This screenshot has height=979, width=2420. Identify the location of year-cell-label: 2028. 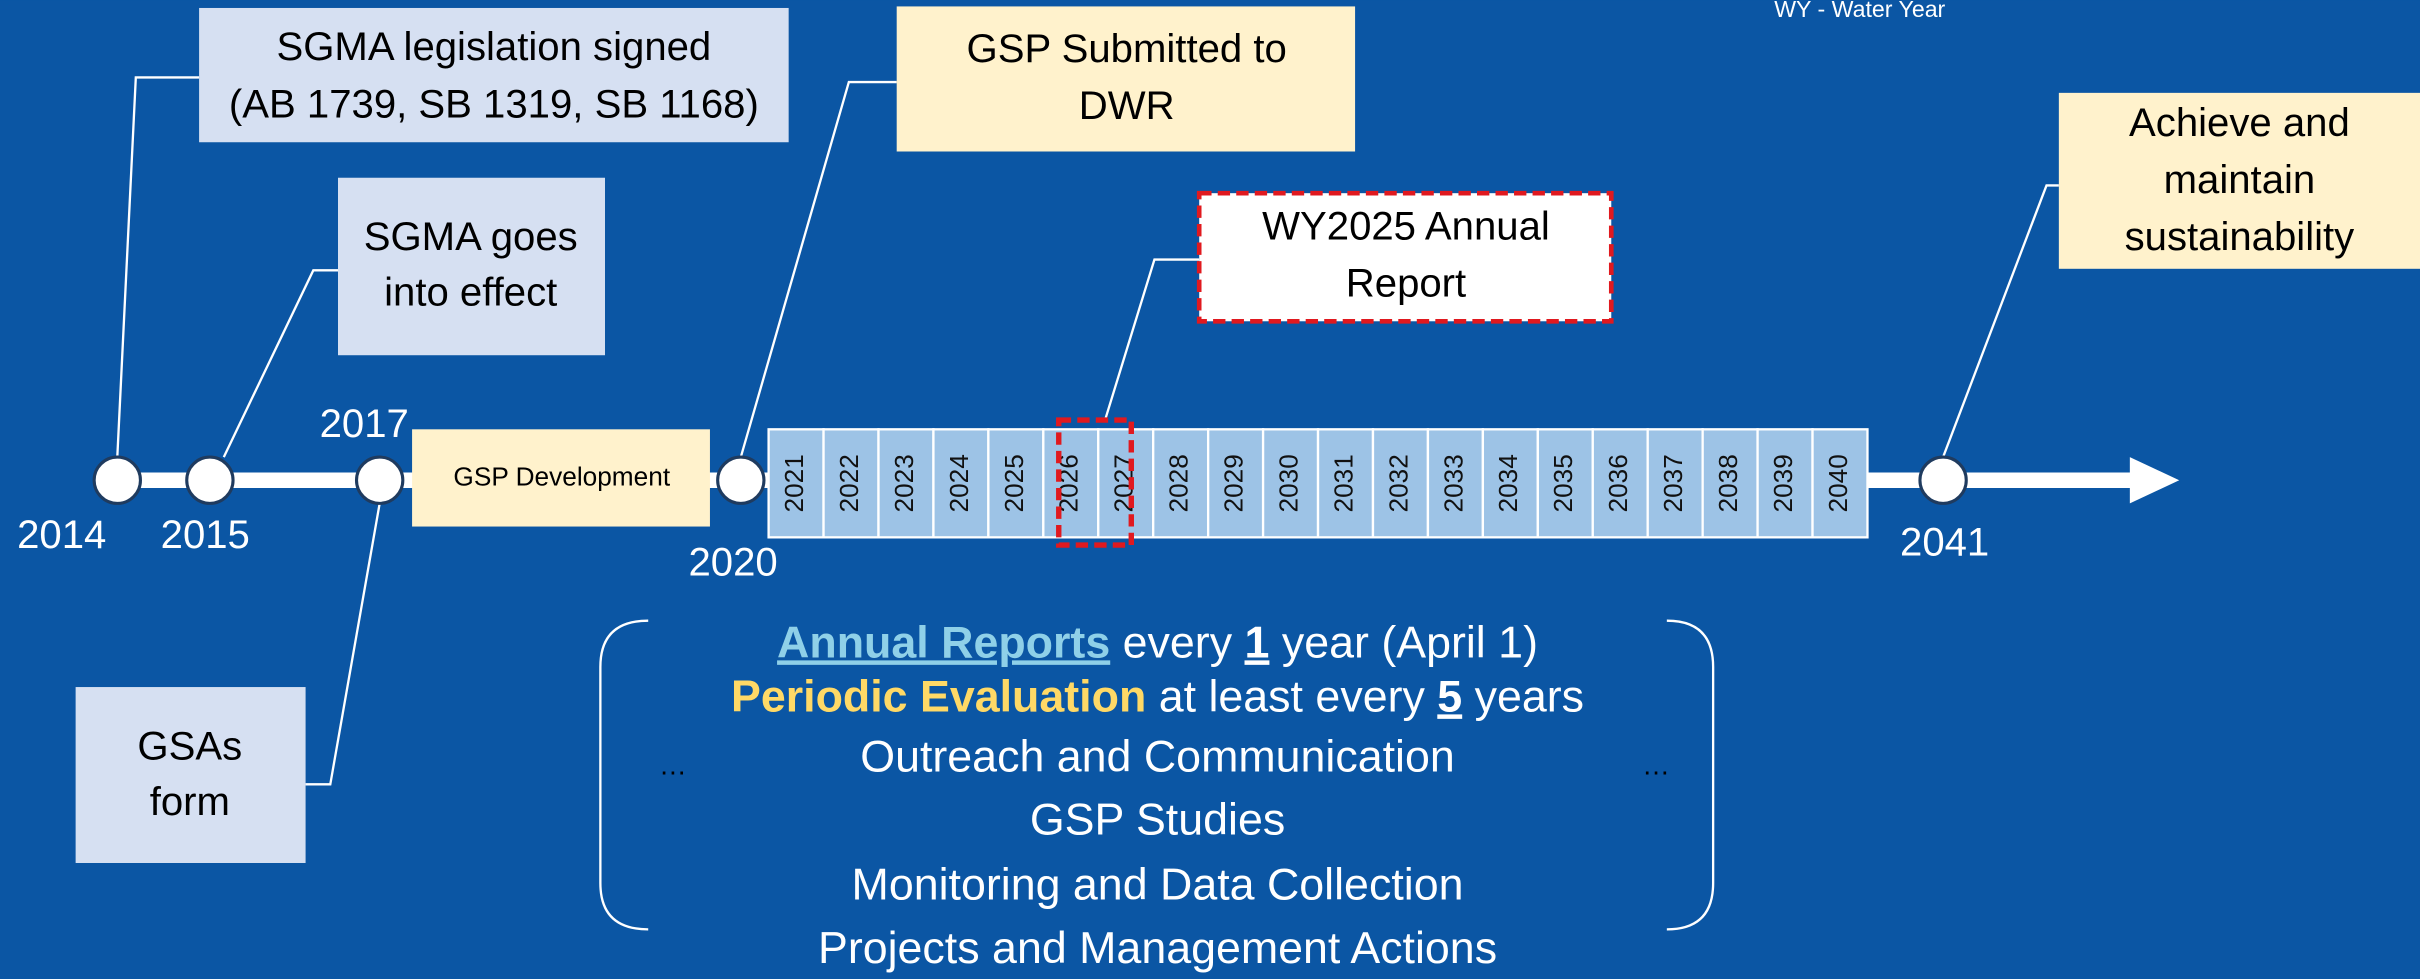
(1179, 483).